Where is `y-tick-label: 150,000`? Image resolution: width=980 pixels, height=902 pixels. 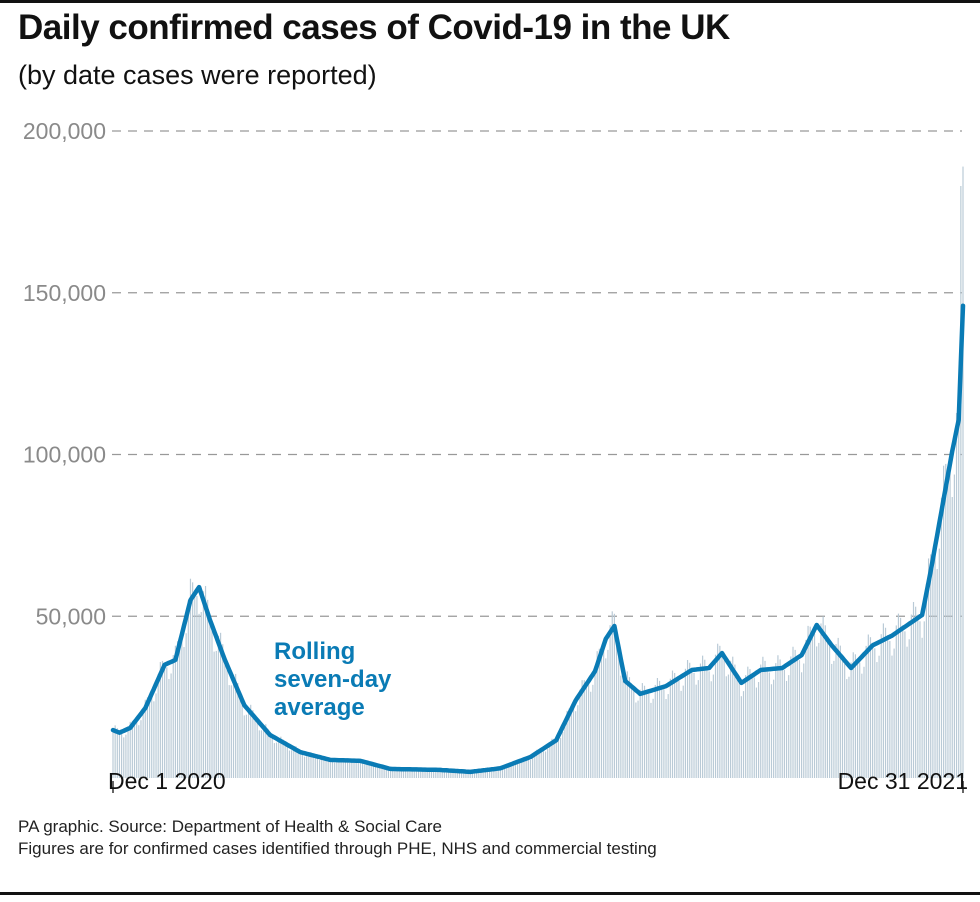
y-tick-label: 150,000 is located at coordinates (64, 293).